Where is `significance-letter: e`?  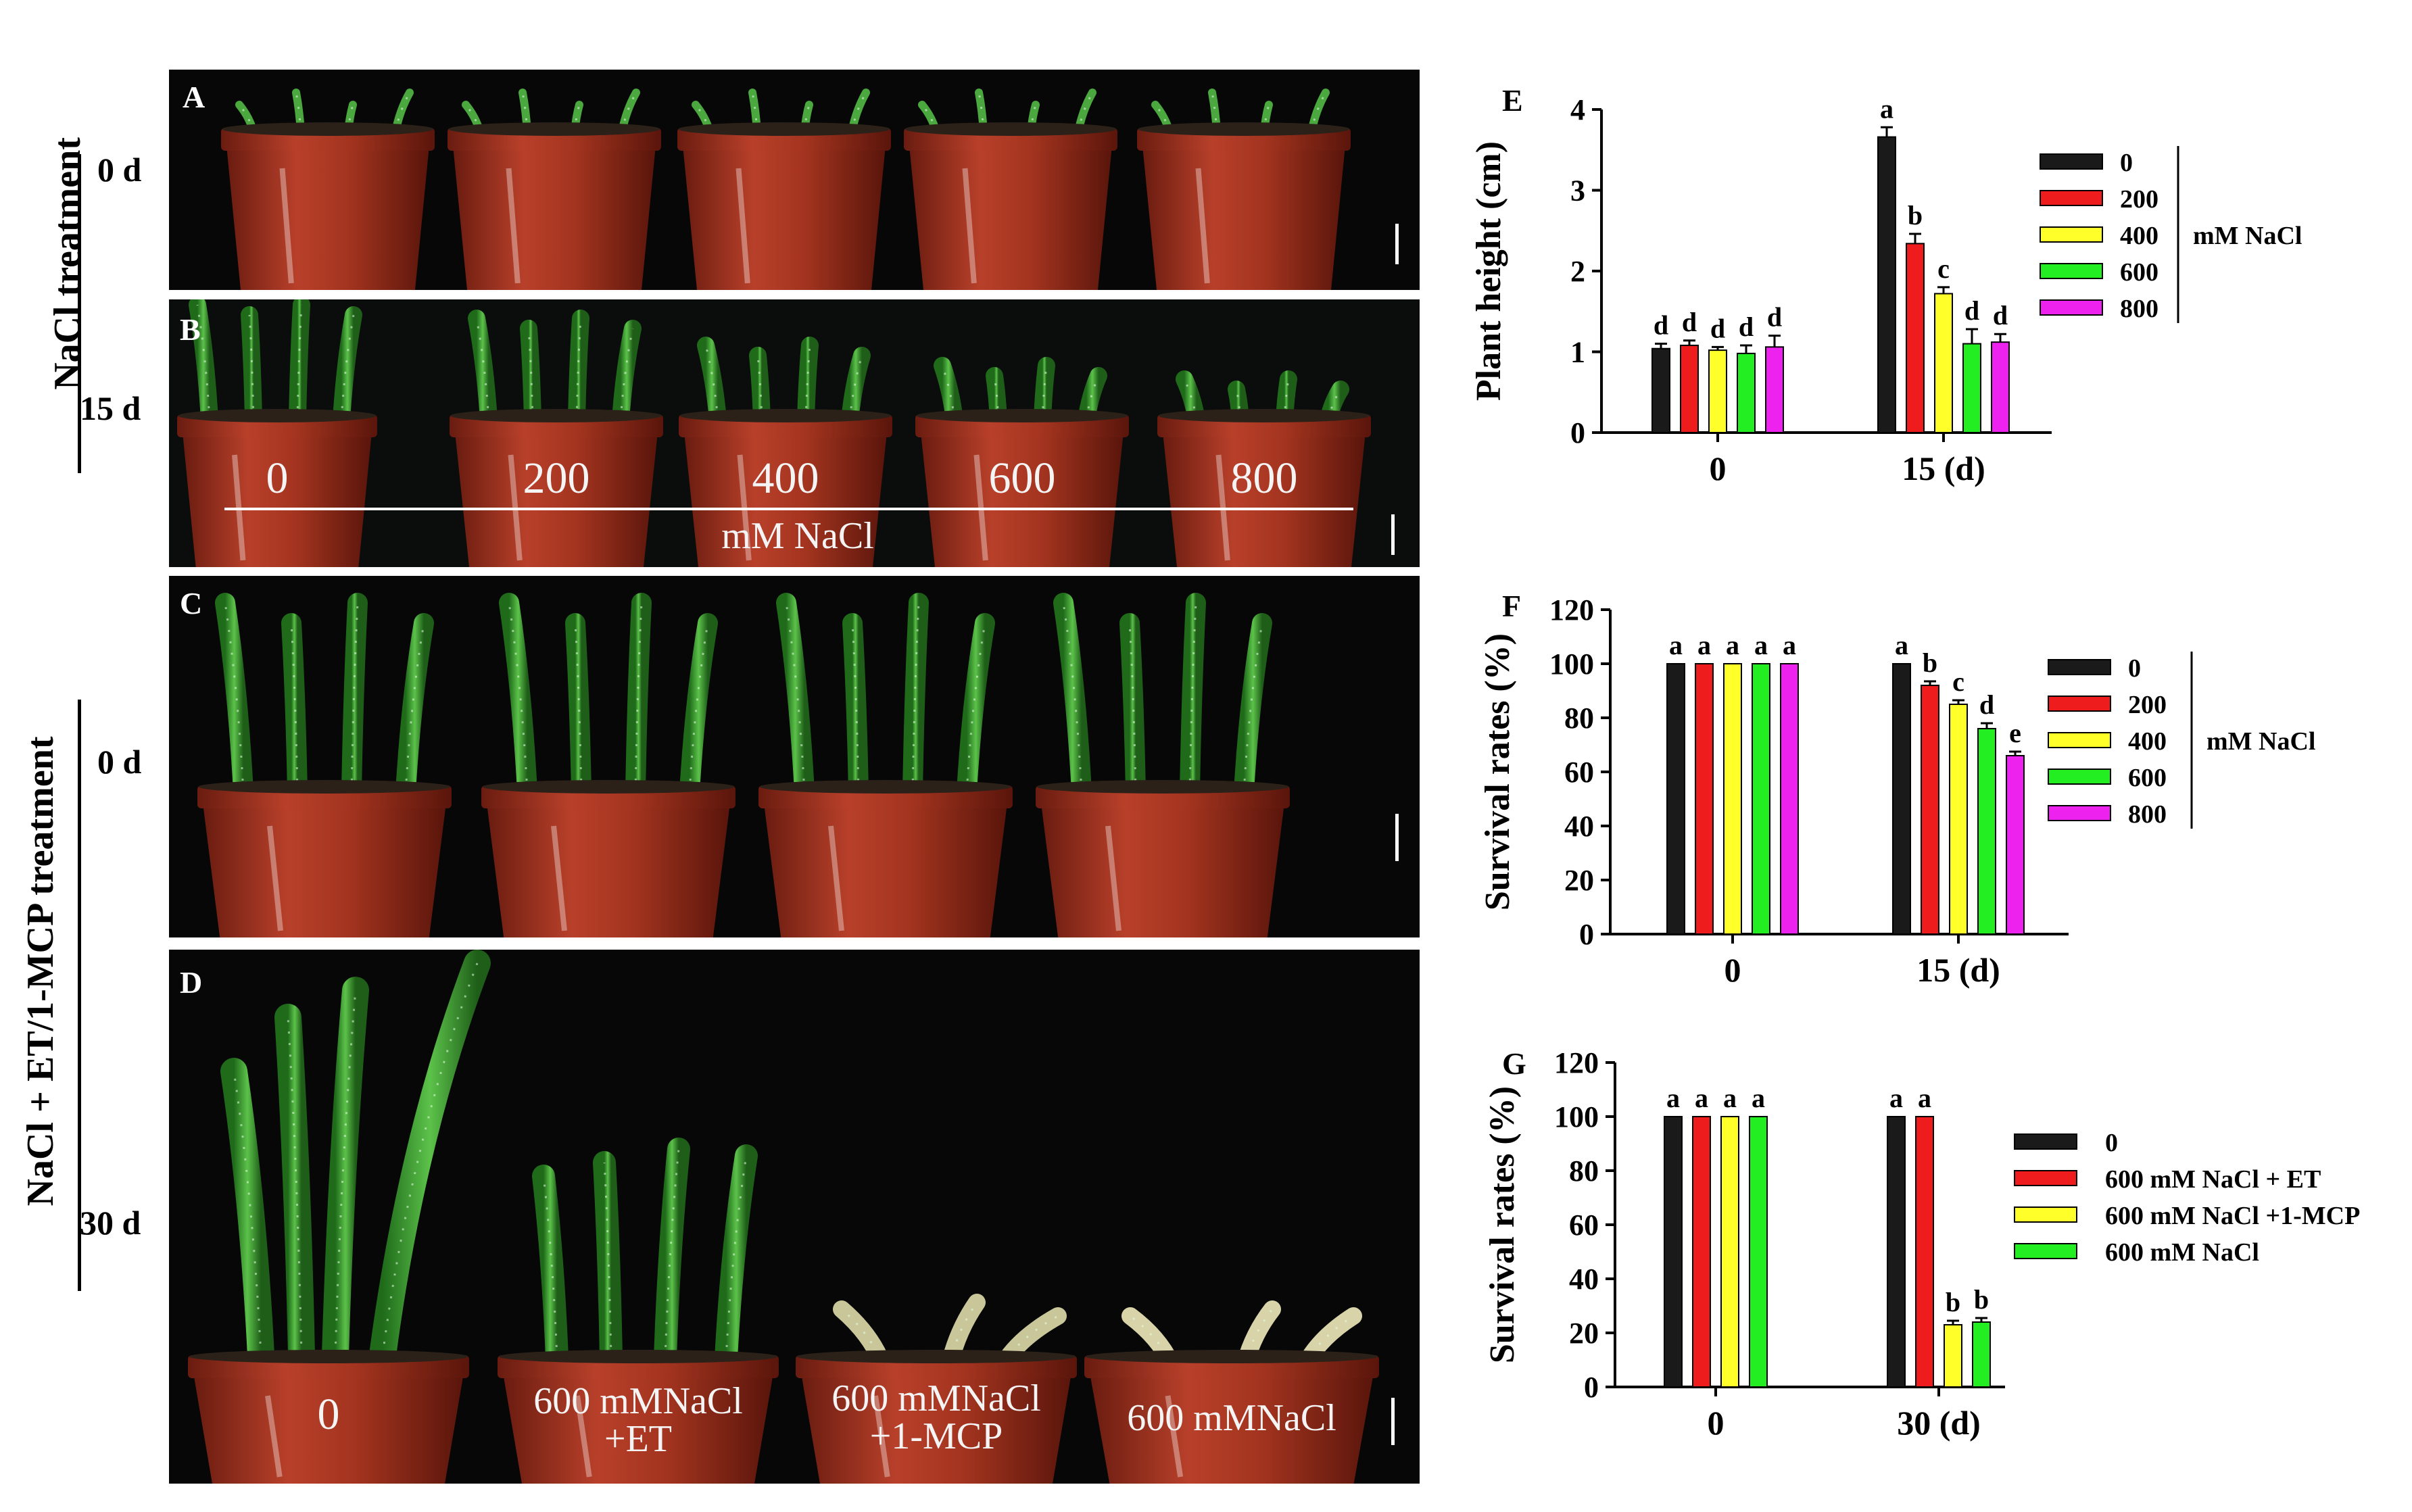 significance-letter: e is located at coordinates (2015, 733).